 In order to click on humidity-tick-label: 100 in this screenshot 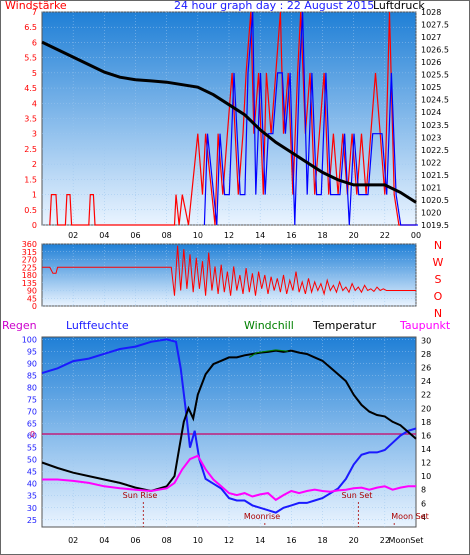, I will do `click(29, 339)`.